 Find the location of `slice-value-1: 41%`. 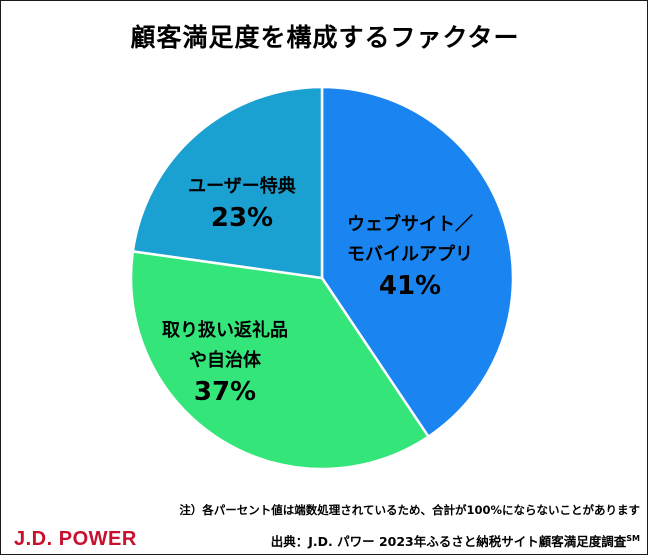

slice-value-1: 41% is located at coordinates (410, 286).